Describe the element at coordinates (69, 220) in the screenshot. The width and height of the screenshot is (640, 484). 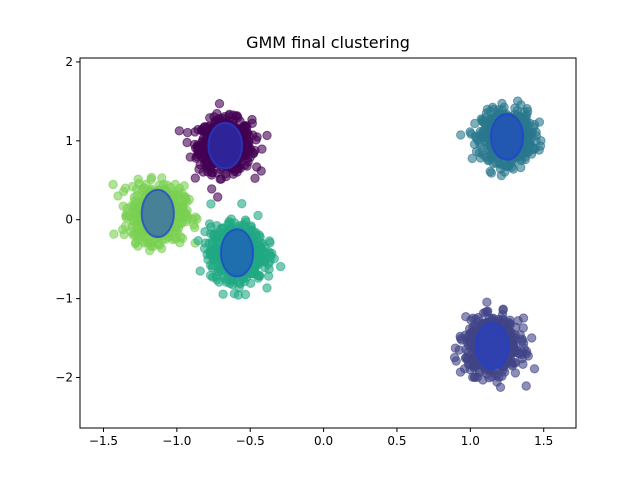
I see `y-tick-label: 0` at that location.